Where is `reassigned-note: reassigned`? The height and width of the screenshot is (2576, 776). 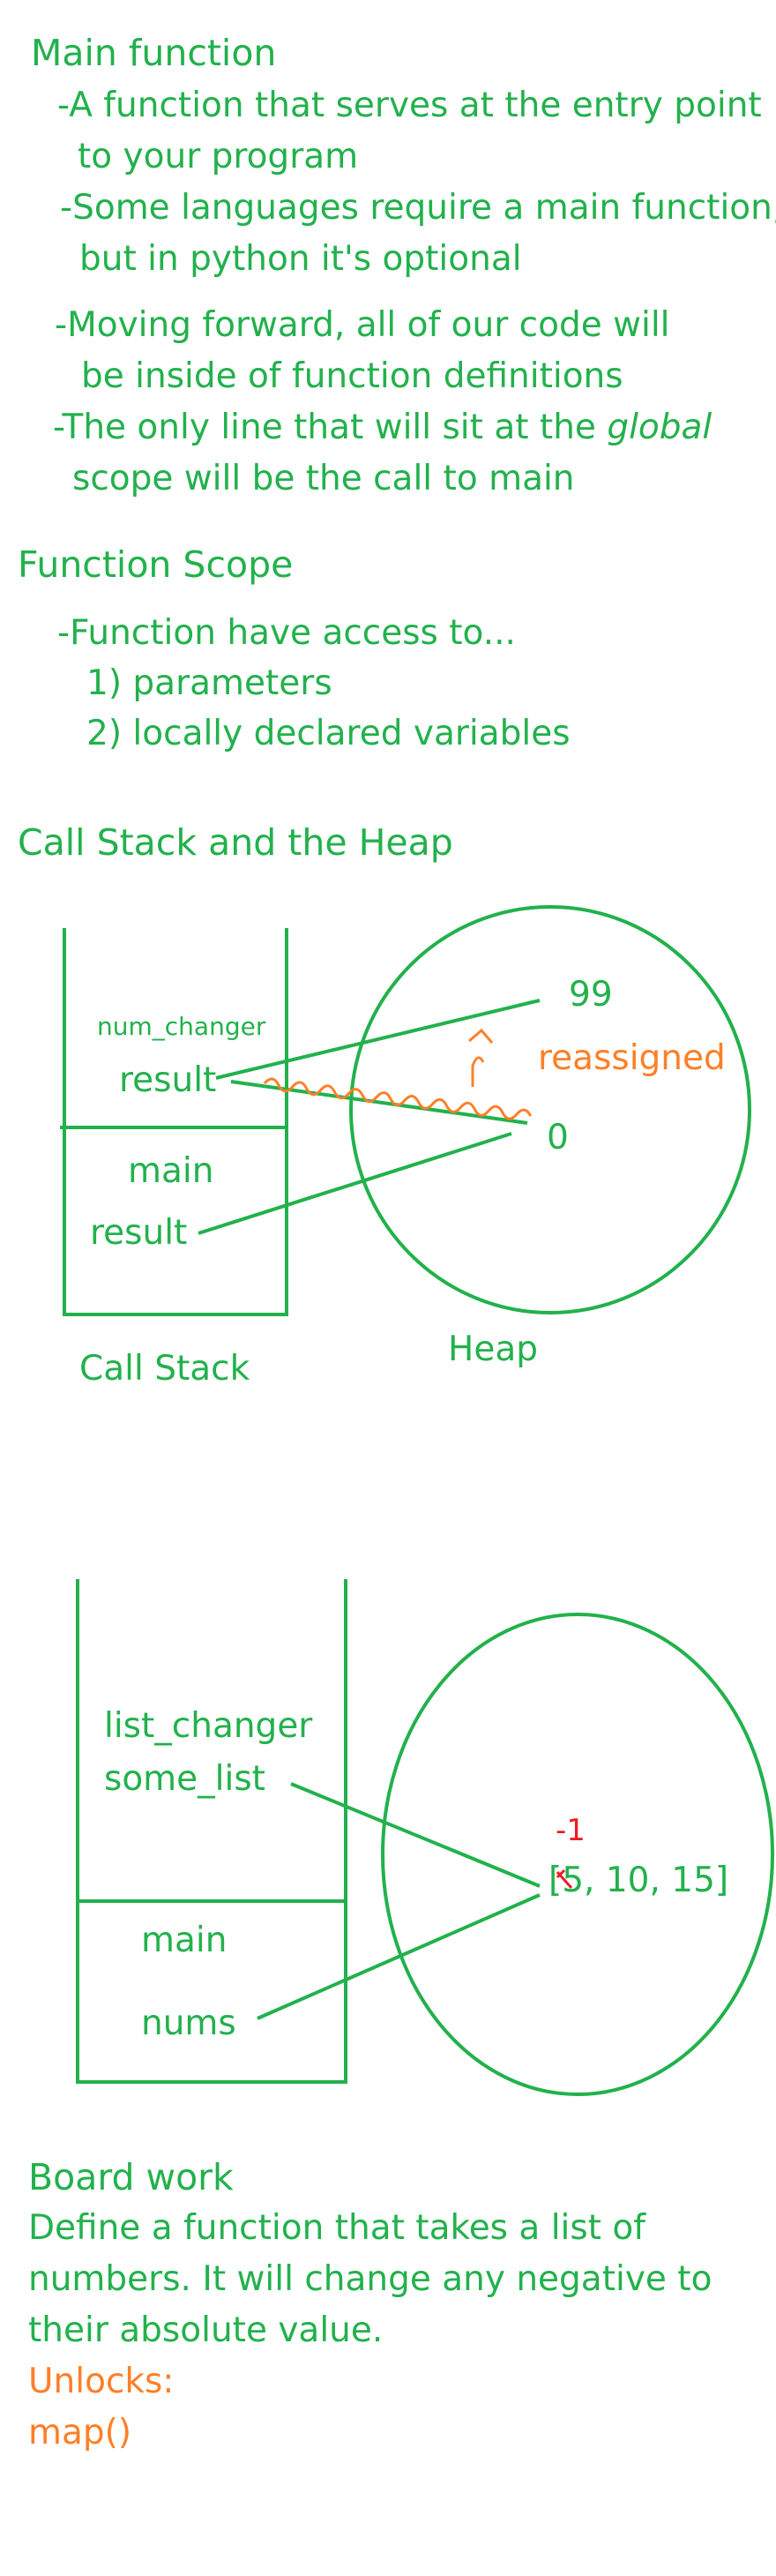
reassigned-note: reassigned is located at coordinates (632, 1058).